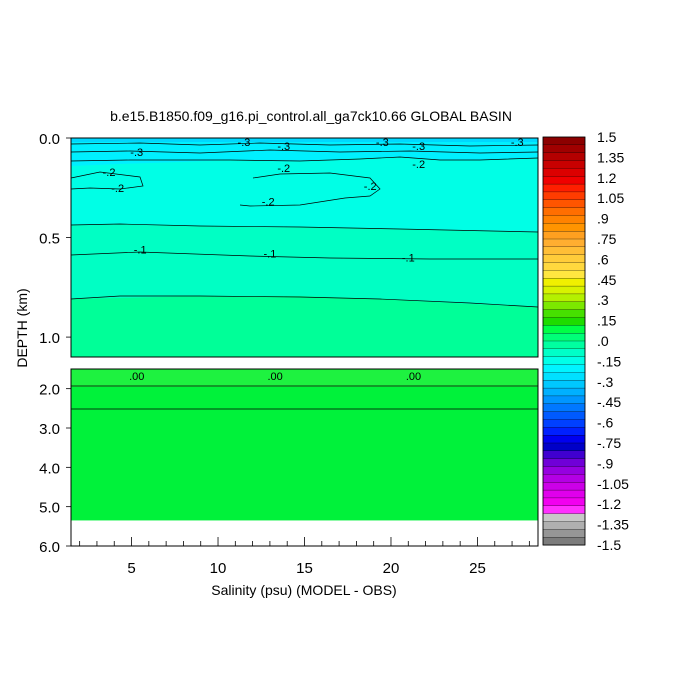 This screenshot has height=700, width=700. I want to click on colorbar-label: -.9, so click(605, 463).